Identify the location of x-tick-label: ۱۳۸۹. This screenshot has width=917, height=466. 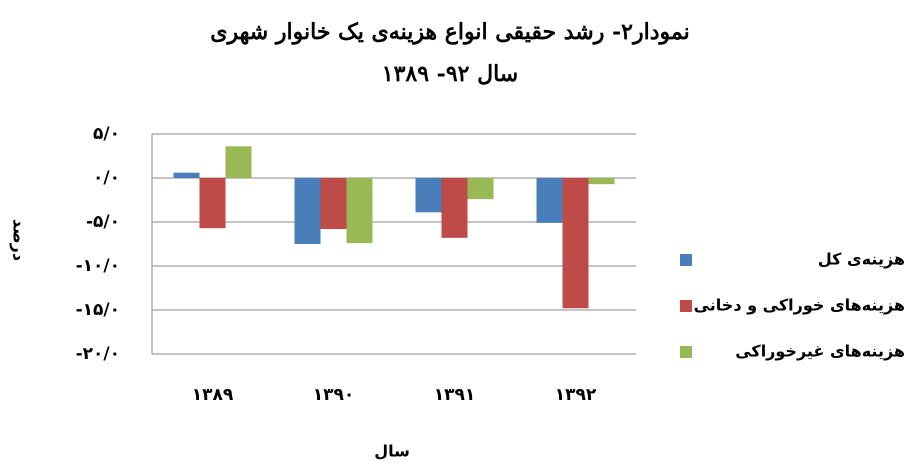
(213, 395).